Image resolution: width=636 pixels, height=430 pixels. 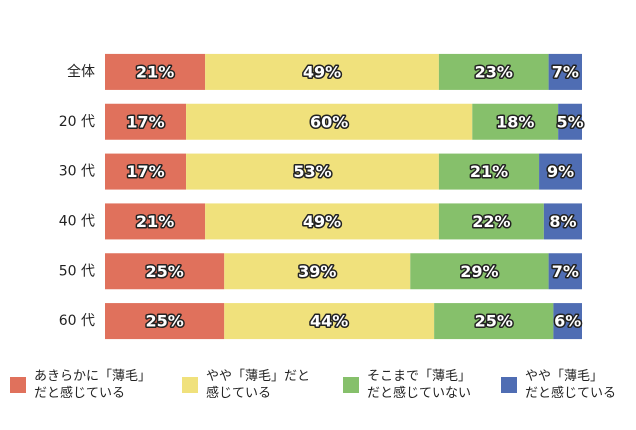 I want to click on y-tick-label: 50 代, so click(x=77, y=271).